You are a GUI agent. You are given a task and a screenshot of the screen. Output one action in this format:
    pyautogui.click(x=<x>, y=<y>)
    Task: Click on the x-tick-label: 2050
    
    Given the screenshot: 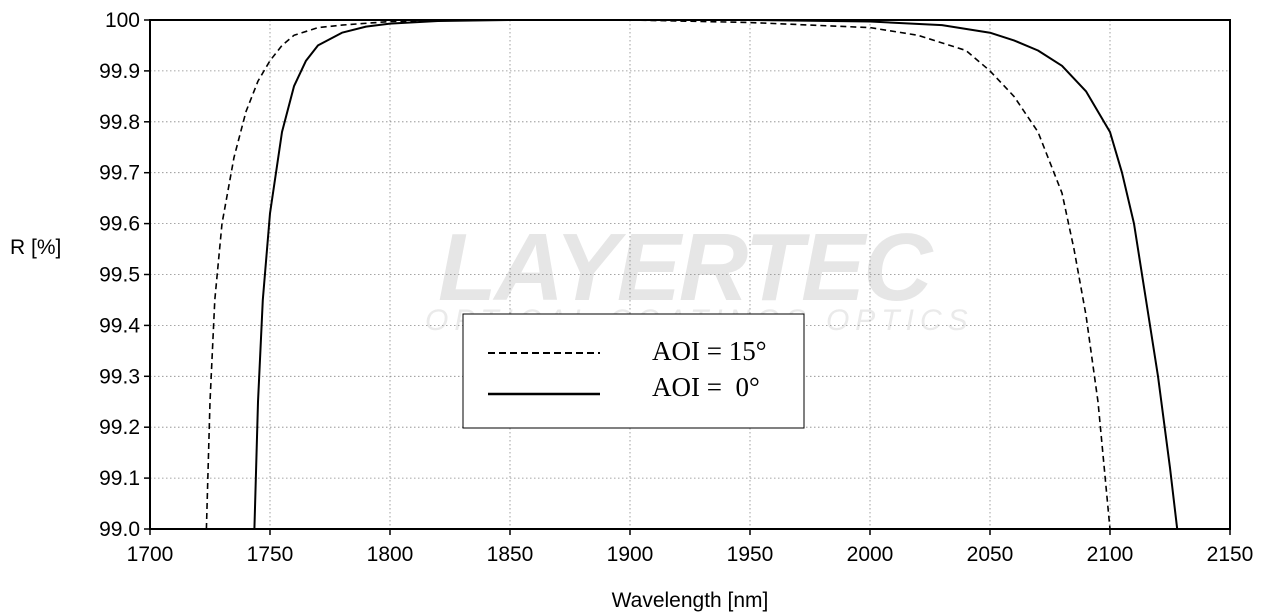 What is the action you would take?
    pyautogui.click(x=990, y=554)
    